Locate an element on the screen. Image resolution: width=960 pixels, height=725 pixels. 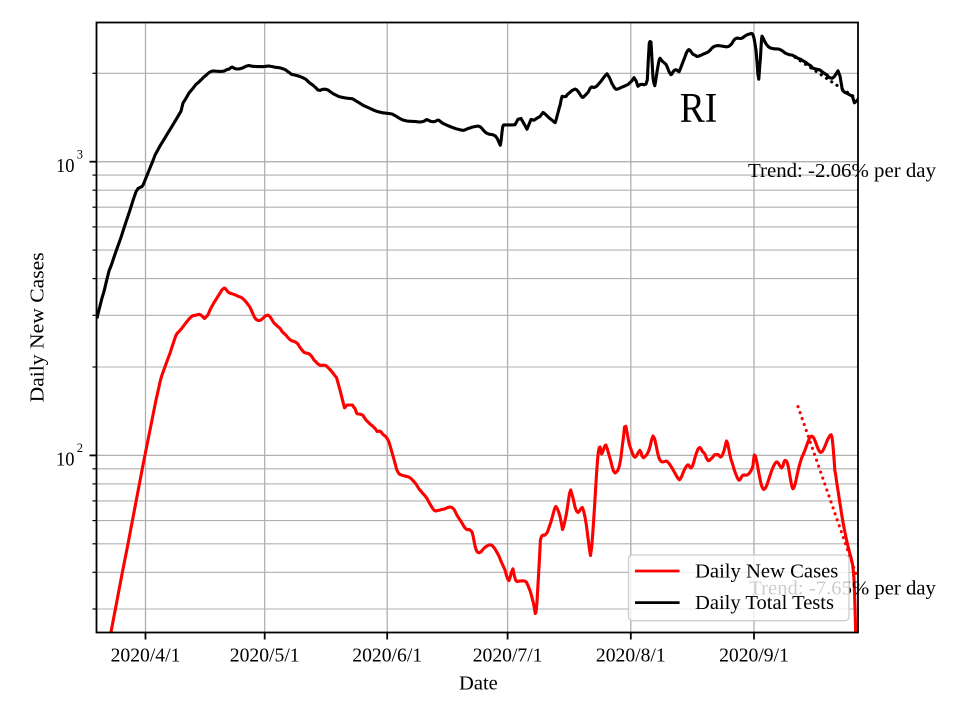
svg-text: 2020/4/1 is located at coordinates (146, 656).